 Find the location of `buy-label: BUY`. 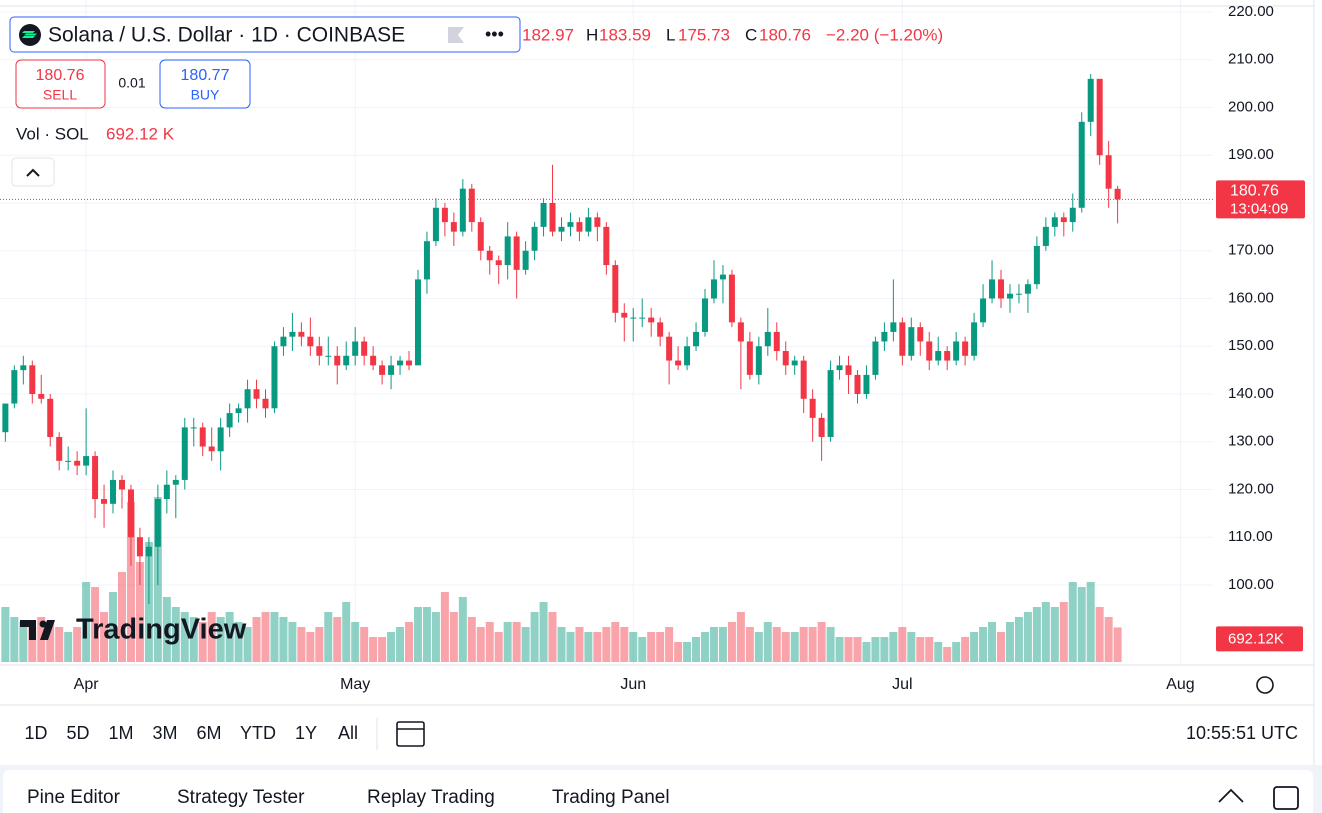

buy-label: BUY is located at coordinates (205, 95).